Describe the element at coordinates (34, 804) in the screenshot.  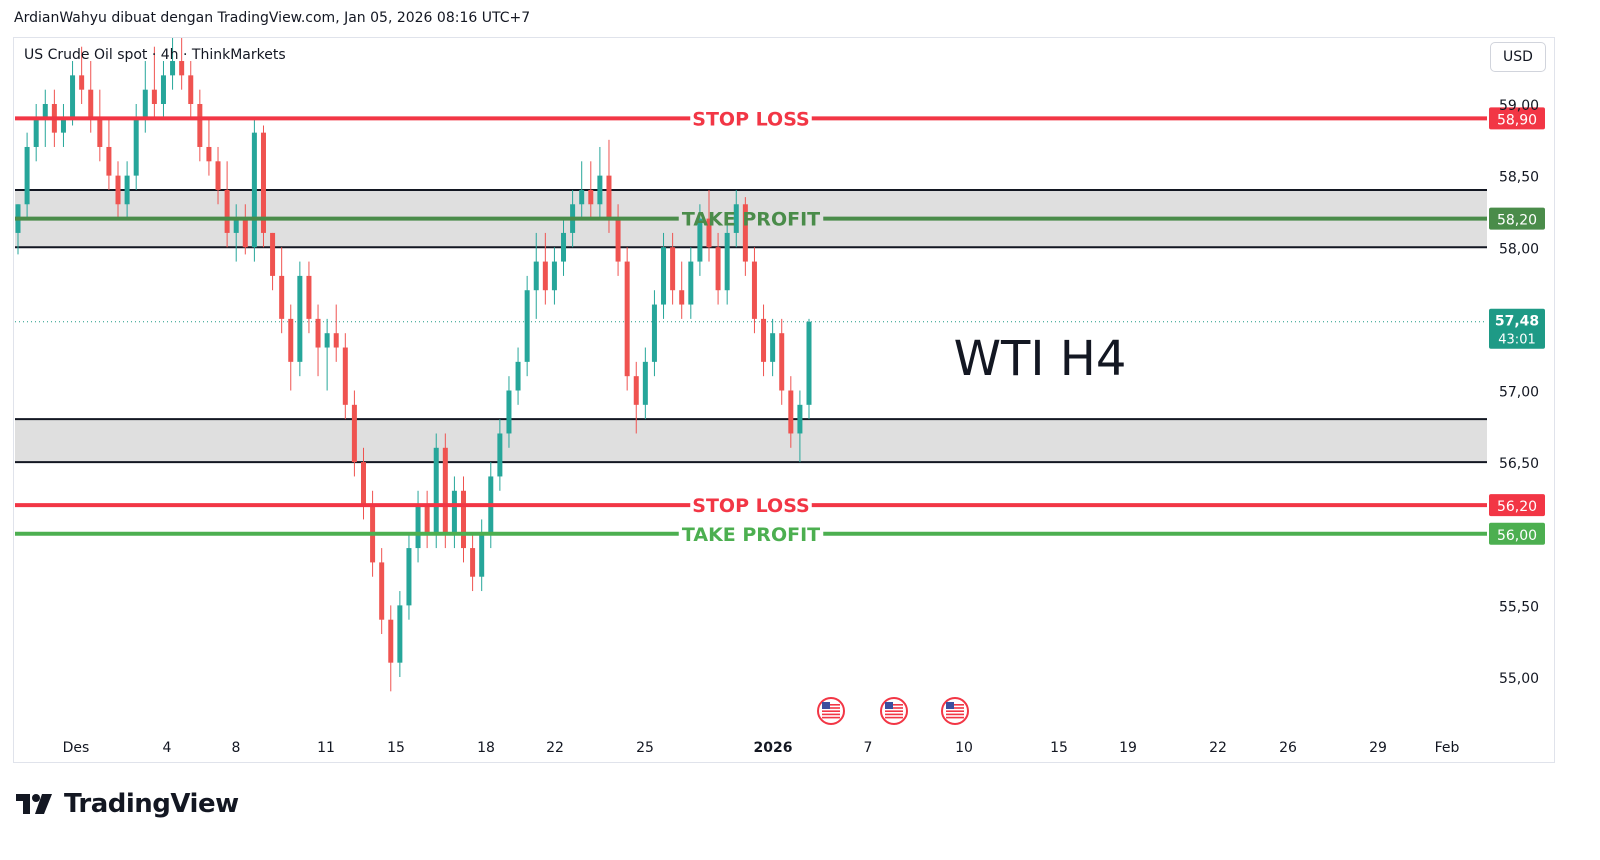
I see `tradingview-logo-icon` at that location.